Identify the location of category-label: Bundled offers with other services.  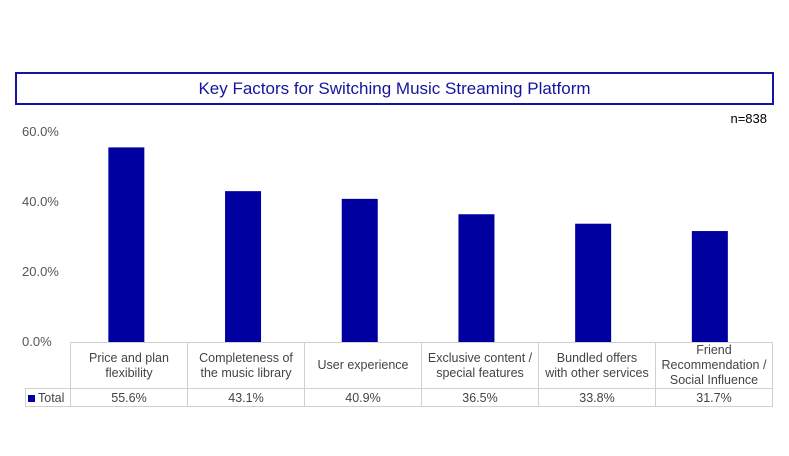
(597, 365).